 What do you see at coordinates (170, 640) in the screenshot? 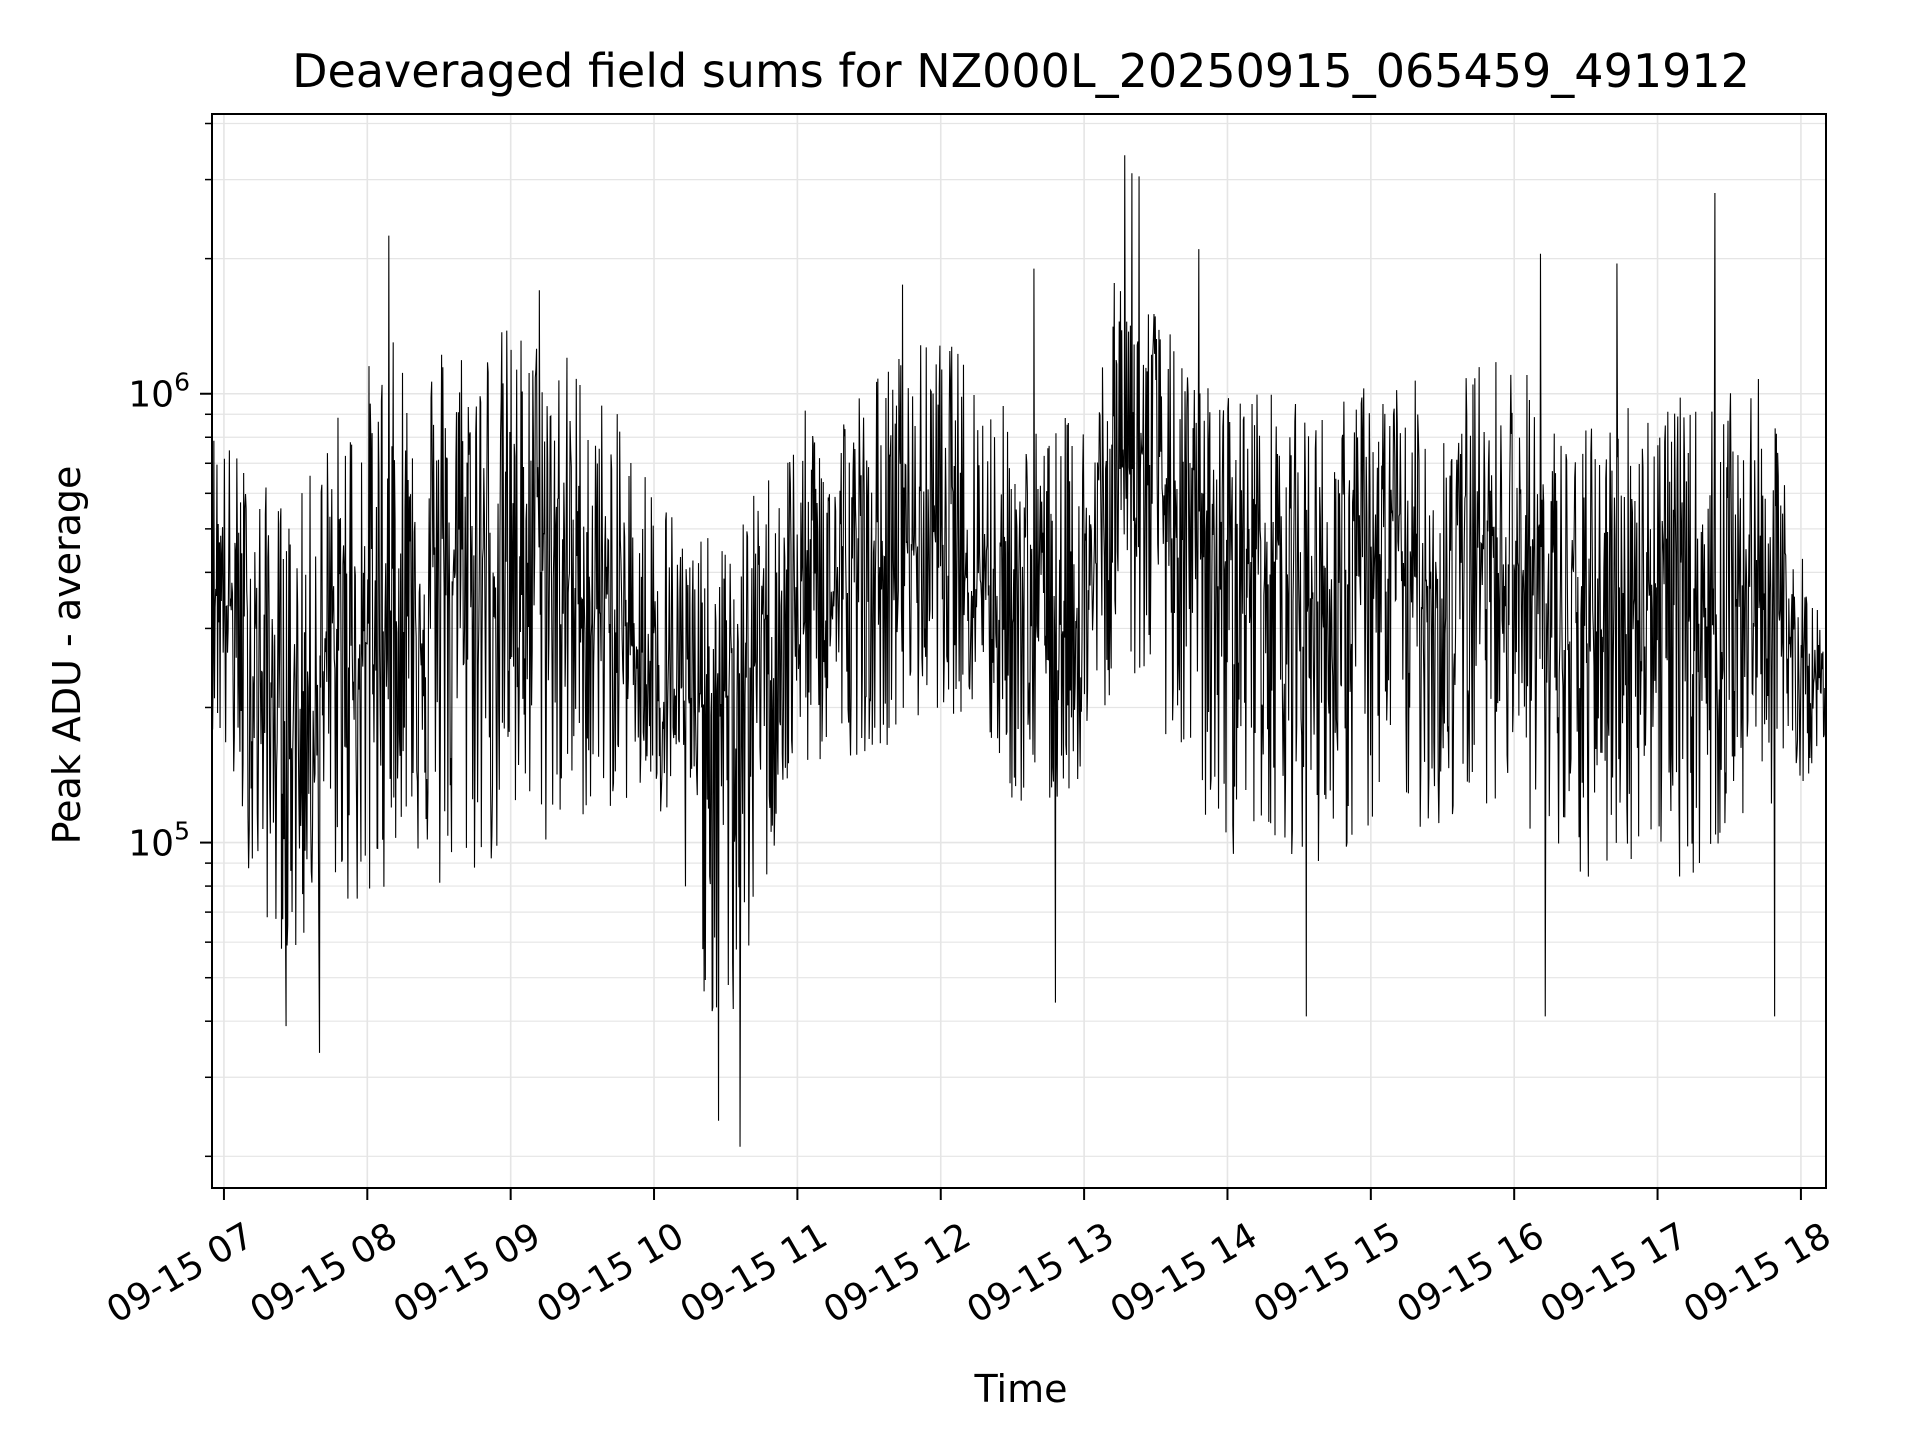
I see `y-axis-ticks: 10⁵ 10⁶` at bounding box center [170, 640].